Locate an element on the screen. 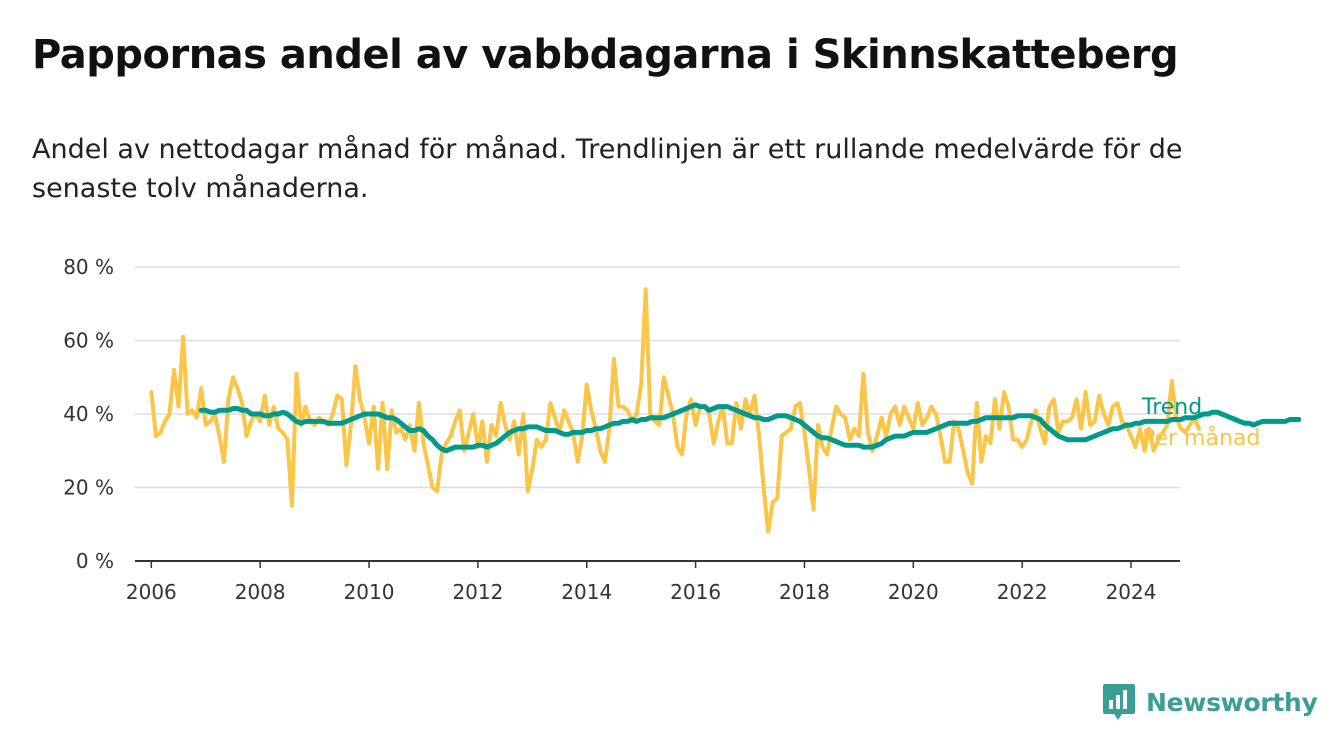 This screenshot has width=1340, height=753. legend-label-per-manad: Per månad is located at coordinates (1201, 438).